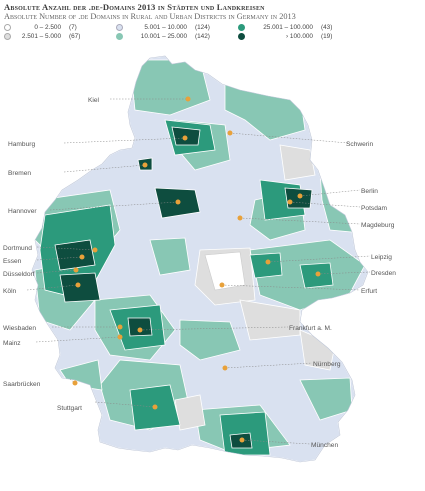 The image size is (425, 491). Describe the element at coordinates (327, 36) in the screenshot. I see `legend-count-5: (19)` at that location.